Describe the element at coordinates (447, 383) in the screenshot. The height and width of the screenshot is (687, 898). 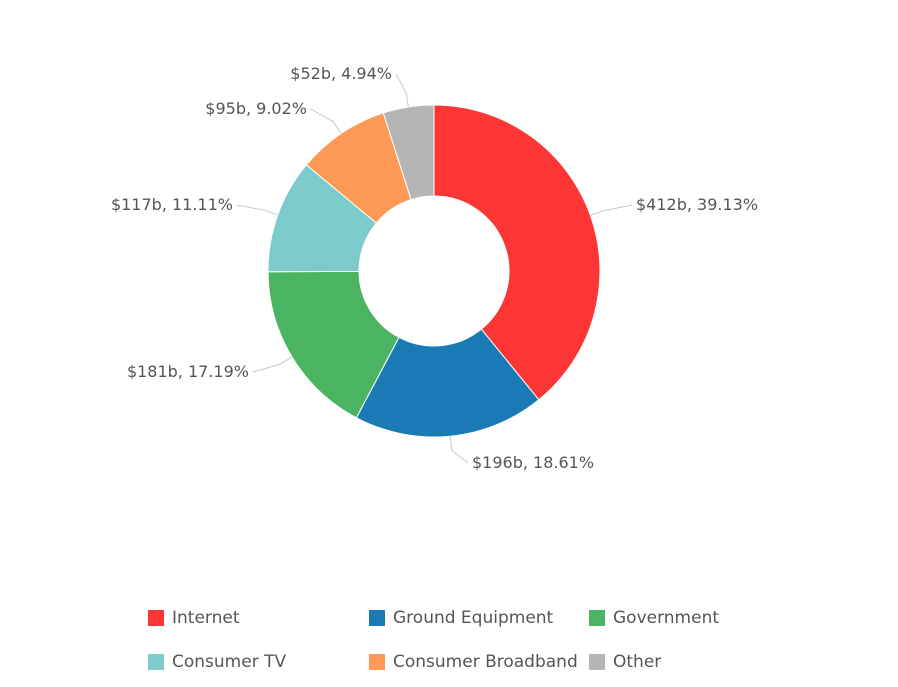
I see `slice-ground-equipment` at that location.